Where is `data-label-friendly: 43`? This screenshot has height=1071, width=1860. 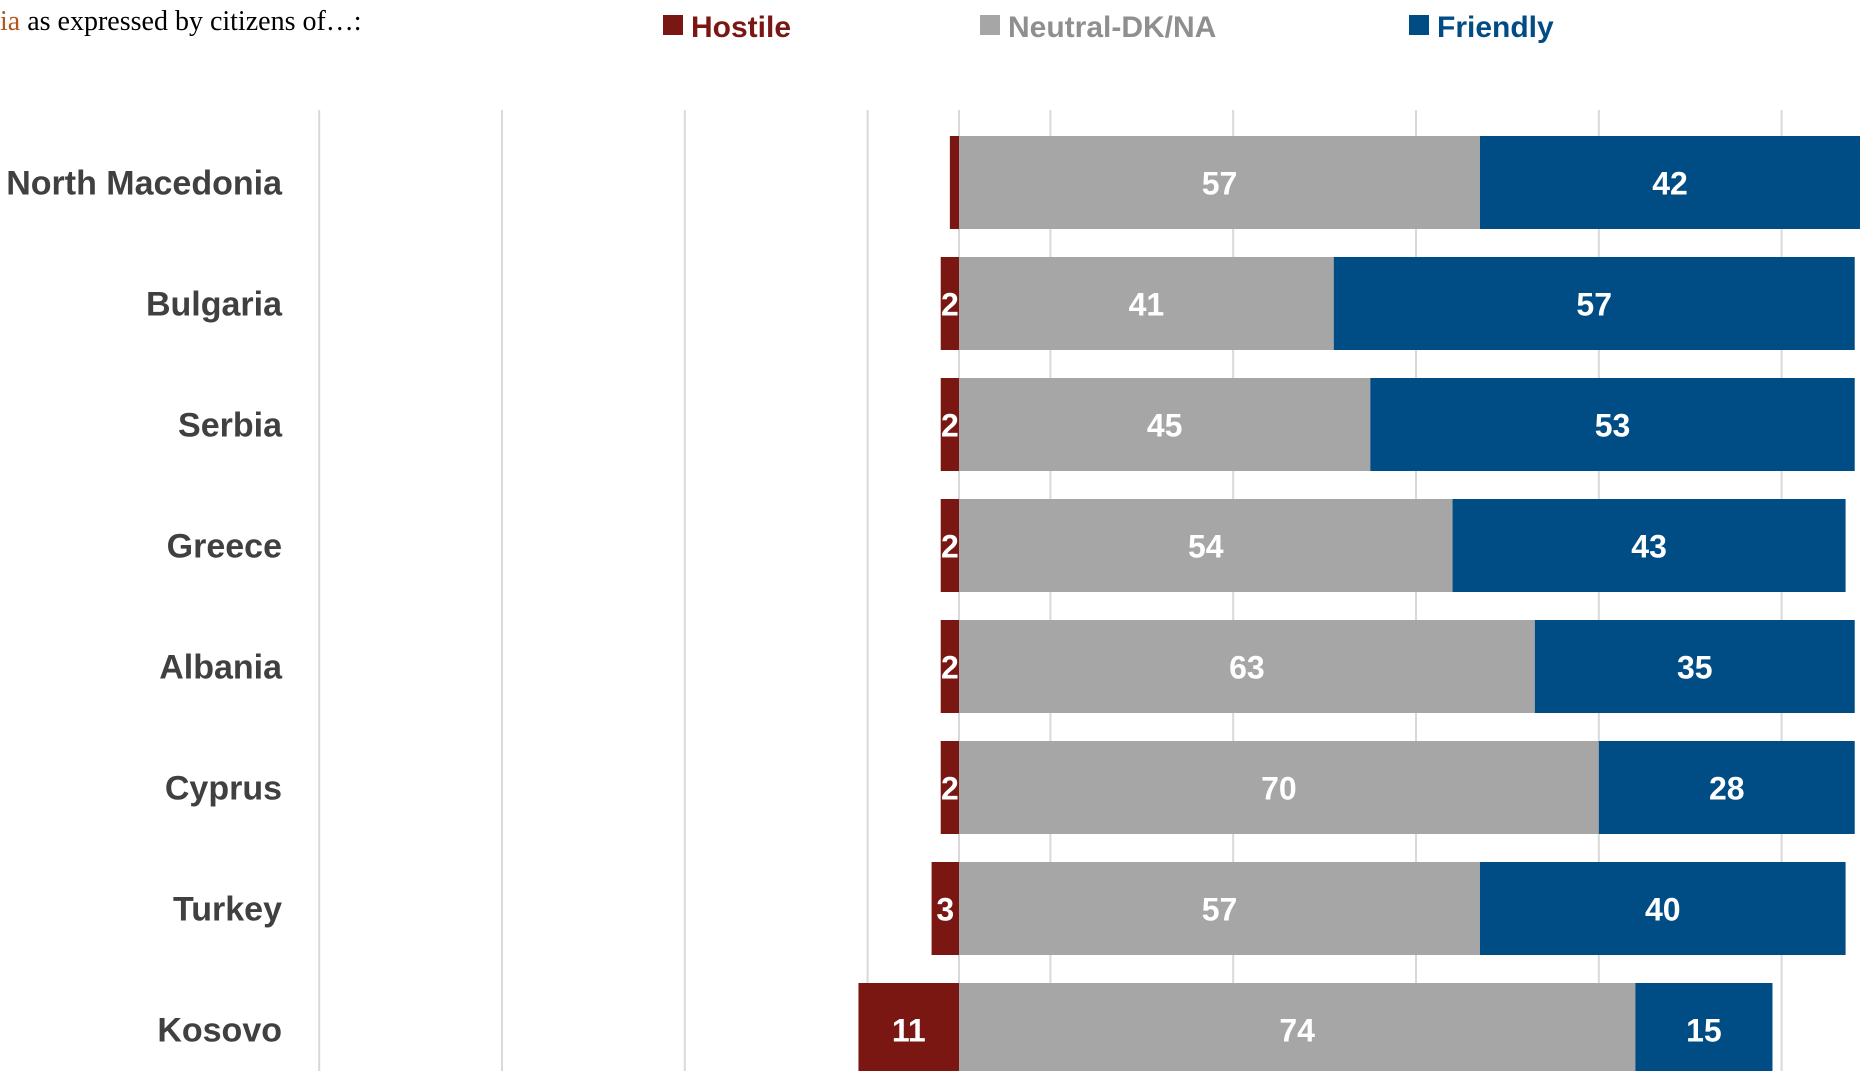 data-label-friendly: 43 is located at coordinates (1649, 547).